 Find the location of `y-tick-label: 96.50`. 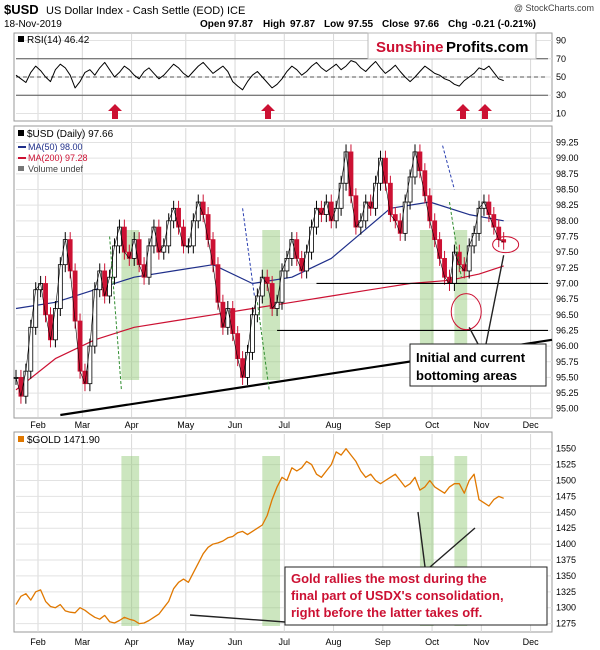

y-tick-label: 96.50 is located at coordinates (567, 315).